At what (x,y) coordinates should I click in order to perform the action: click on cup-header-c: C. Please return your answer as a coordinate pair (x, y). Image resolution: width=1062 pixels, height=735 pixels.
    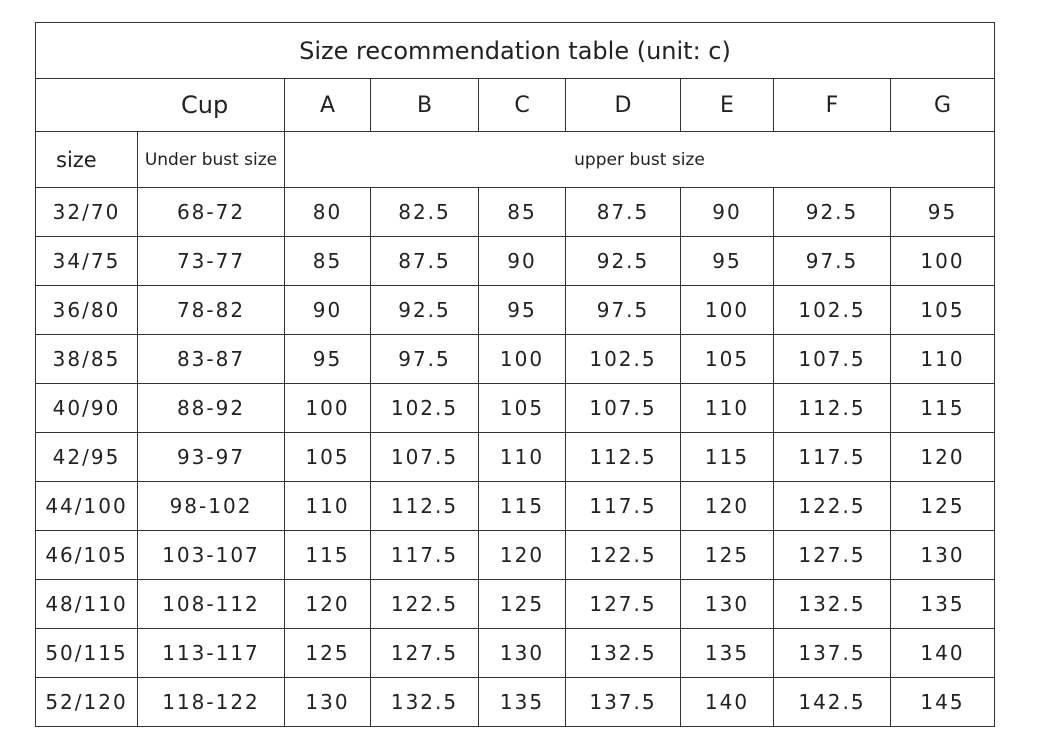
    Looking at the image, I should click on (522, 105).